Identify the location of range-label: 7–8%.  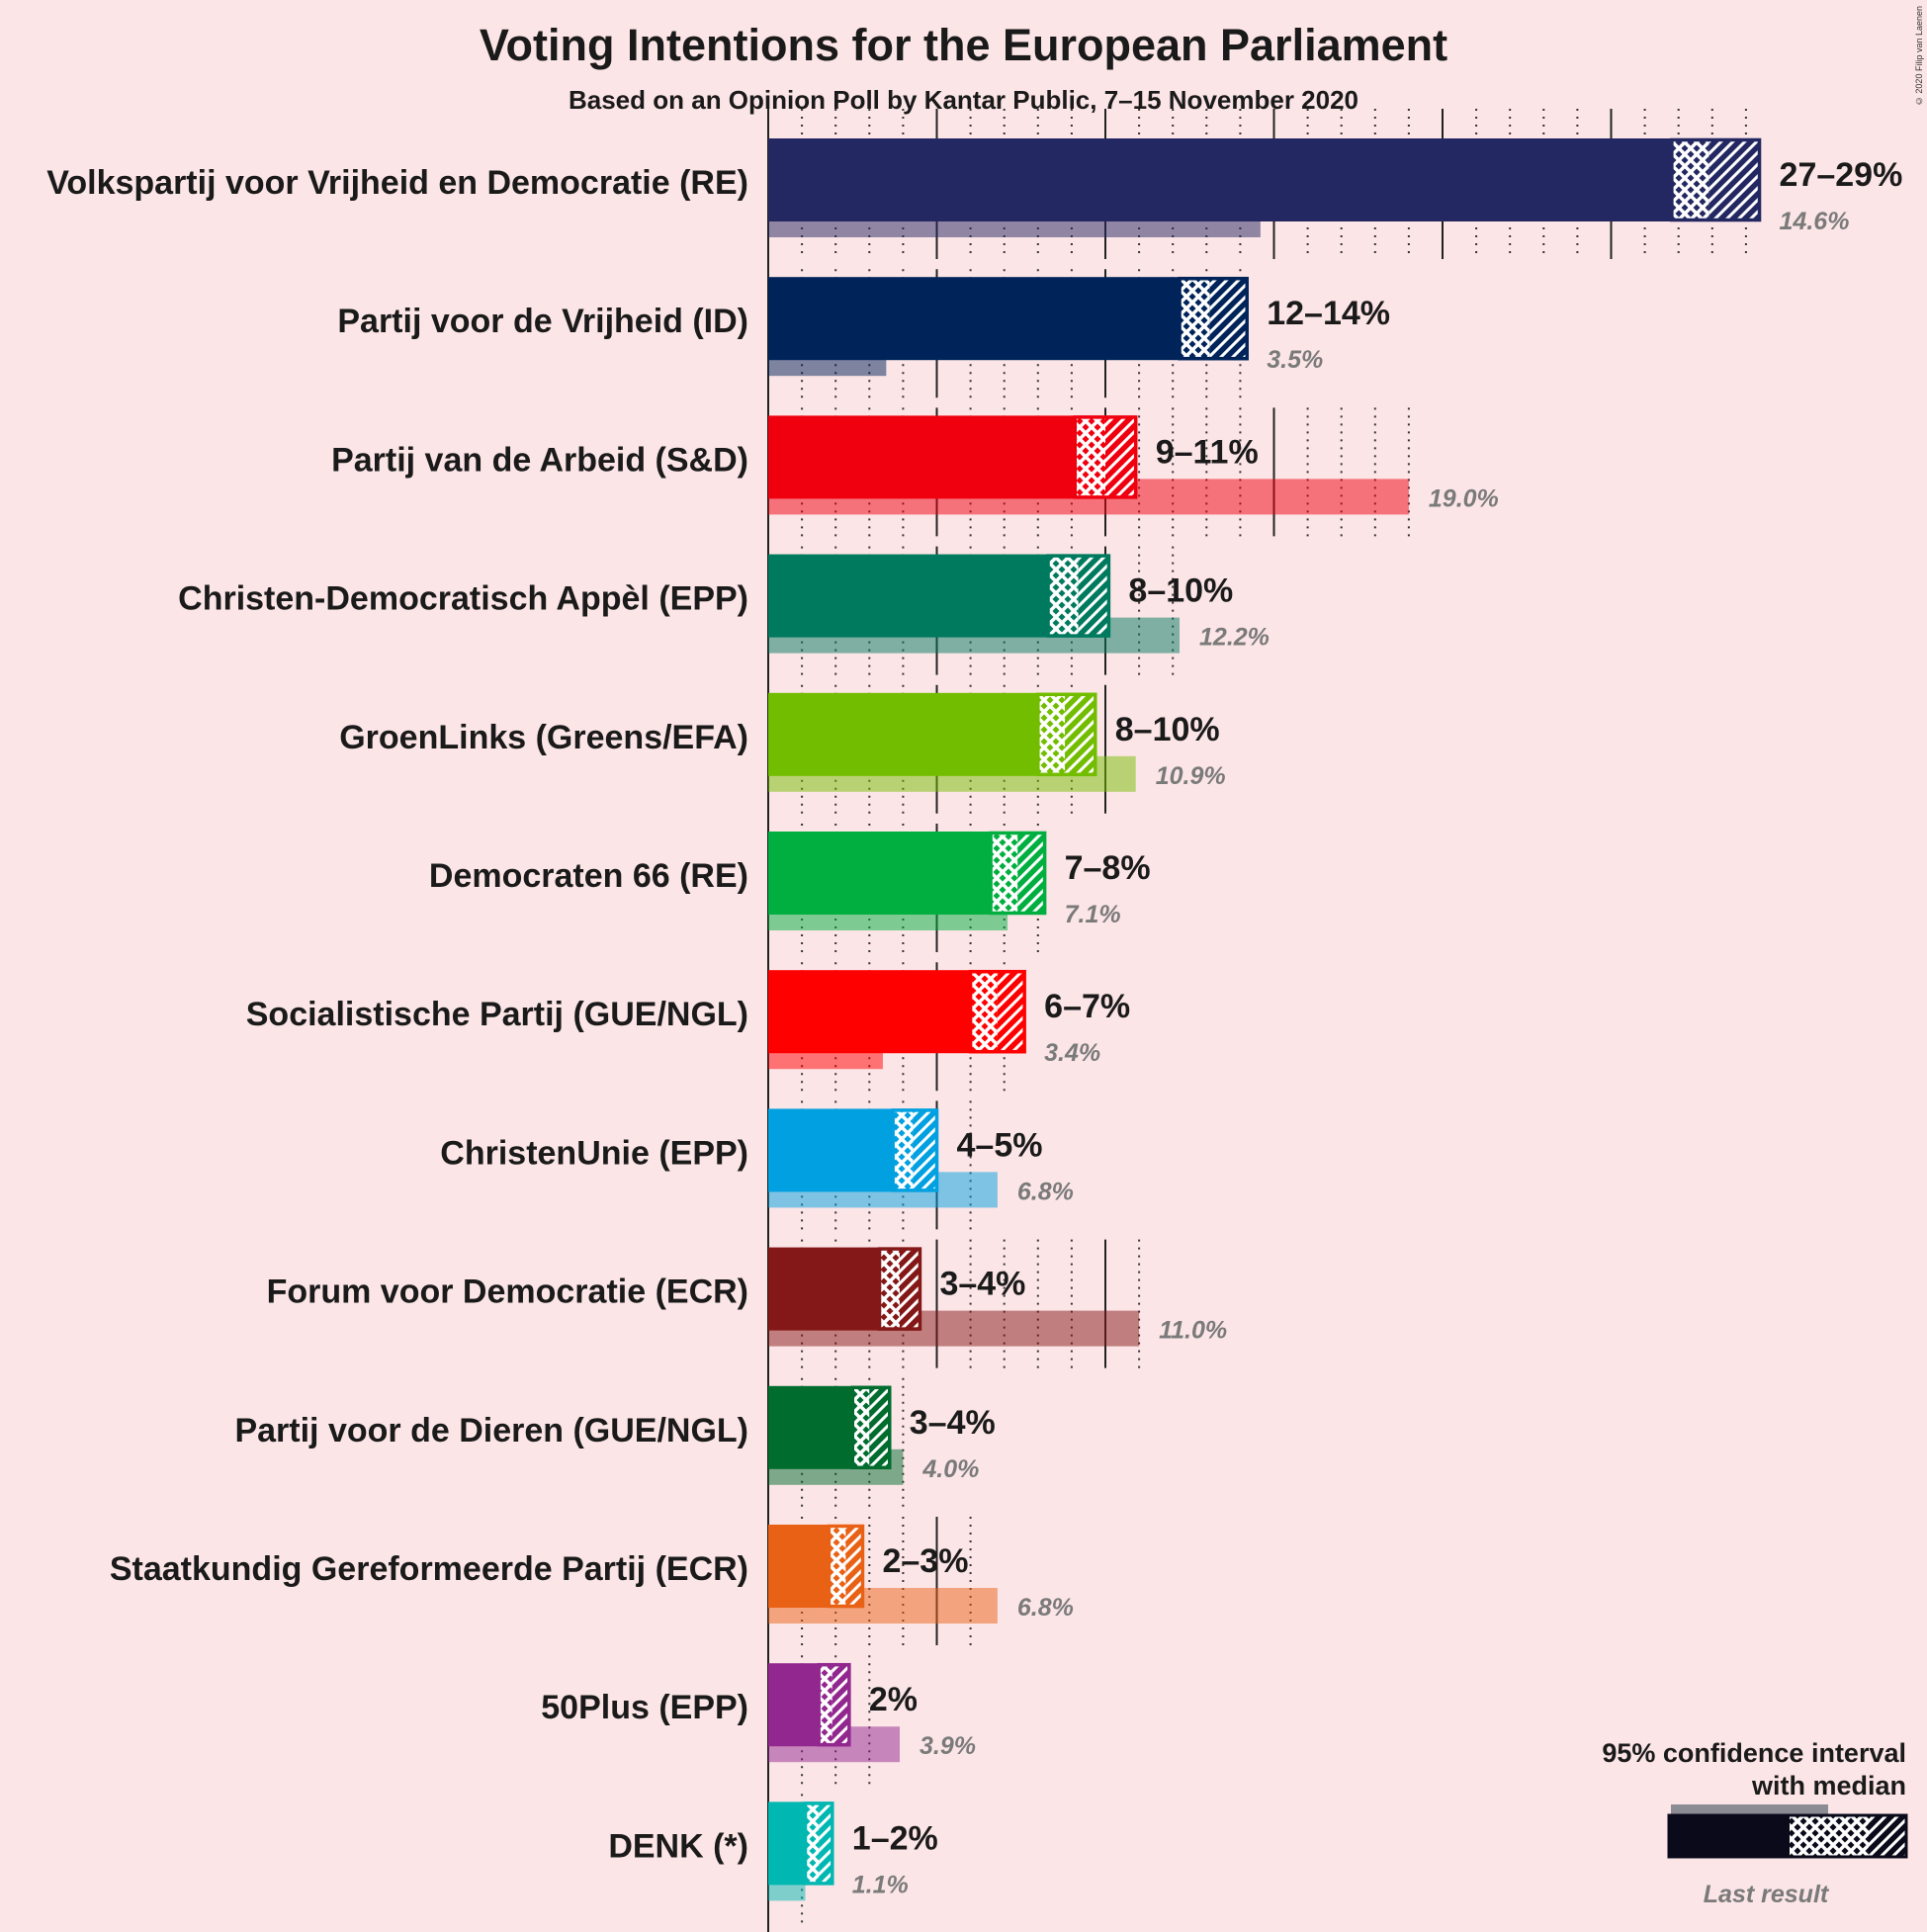
(1108, 868).